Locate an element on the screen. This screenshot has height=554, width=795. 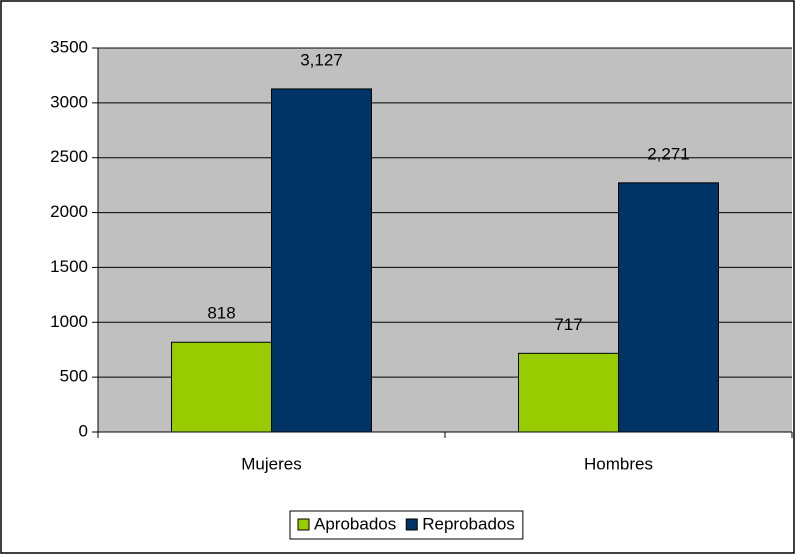
data-label: 717 is located at coordinates (568, 324).